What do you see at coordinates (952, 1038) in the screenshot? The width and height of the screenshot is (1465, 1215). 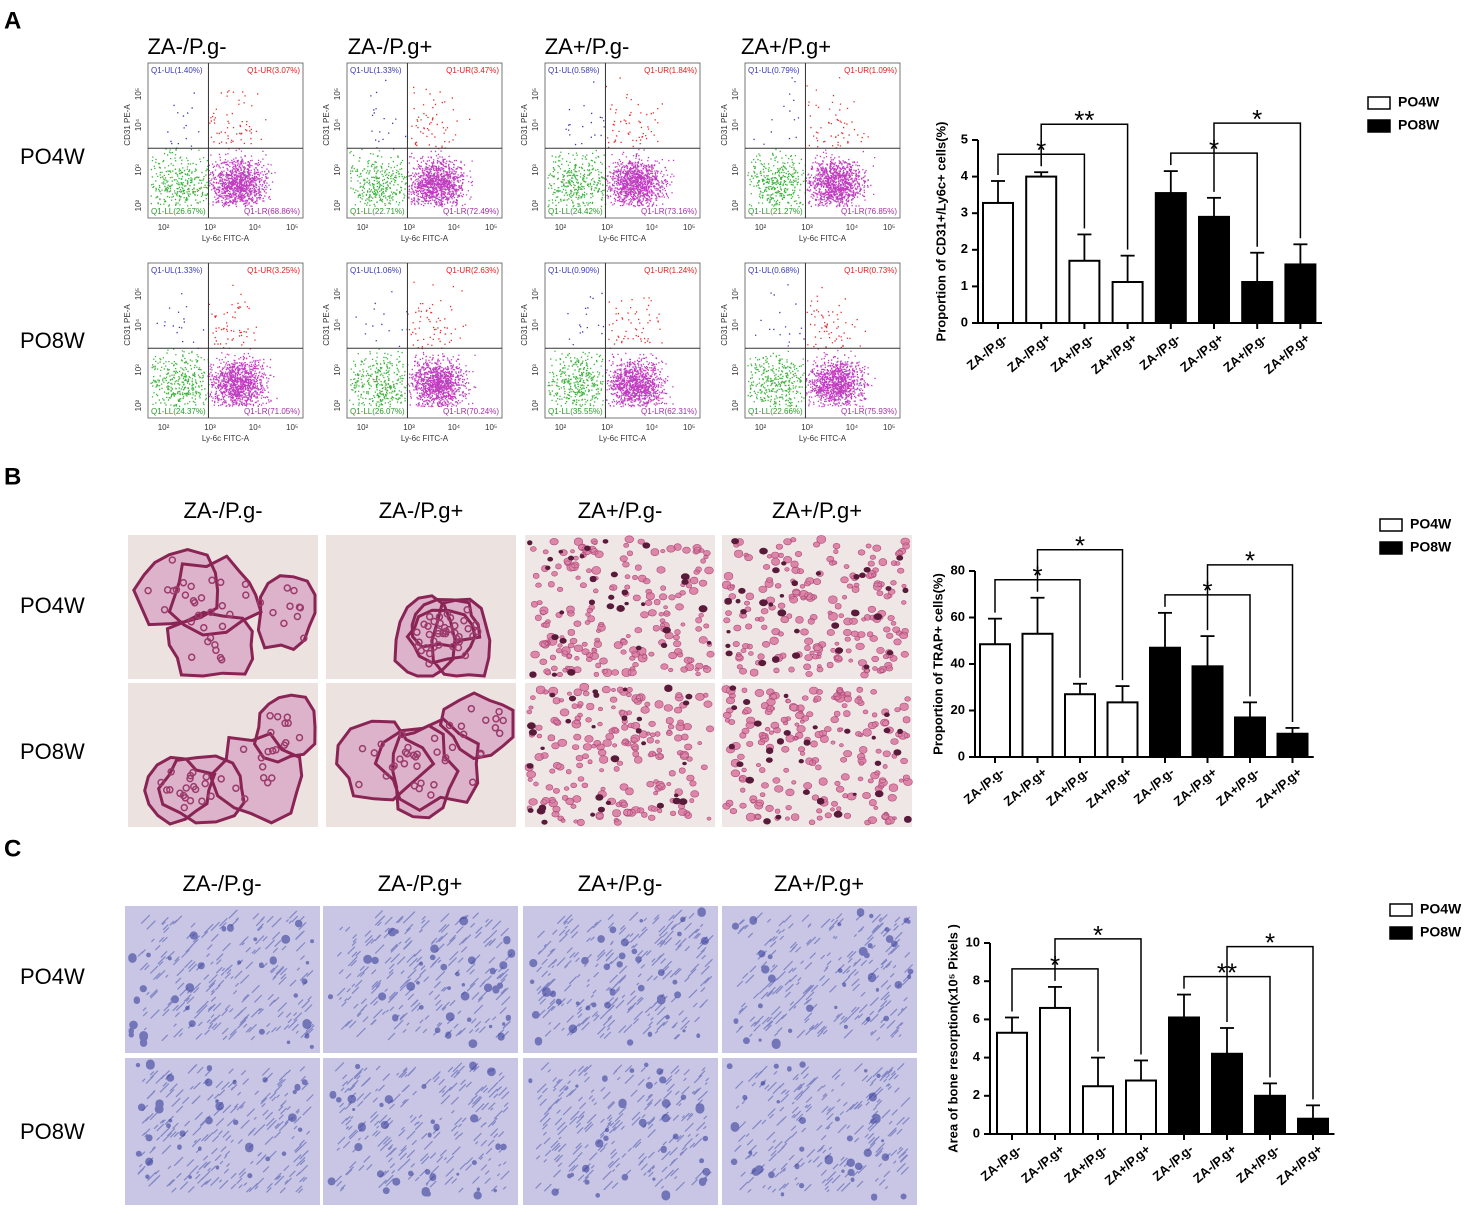 I see `y-axis-label: Area of bone resorption(x10⁵ Pixels )` at bounding box center [952, 1038].